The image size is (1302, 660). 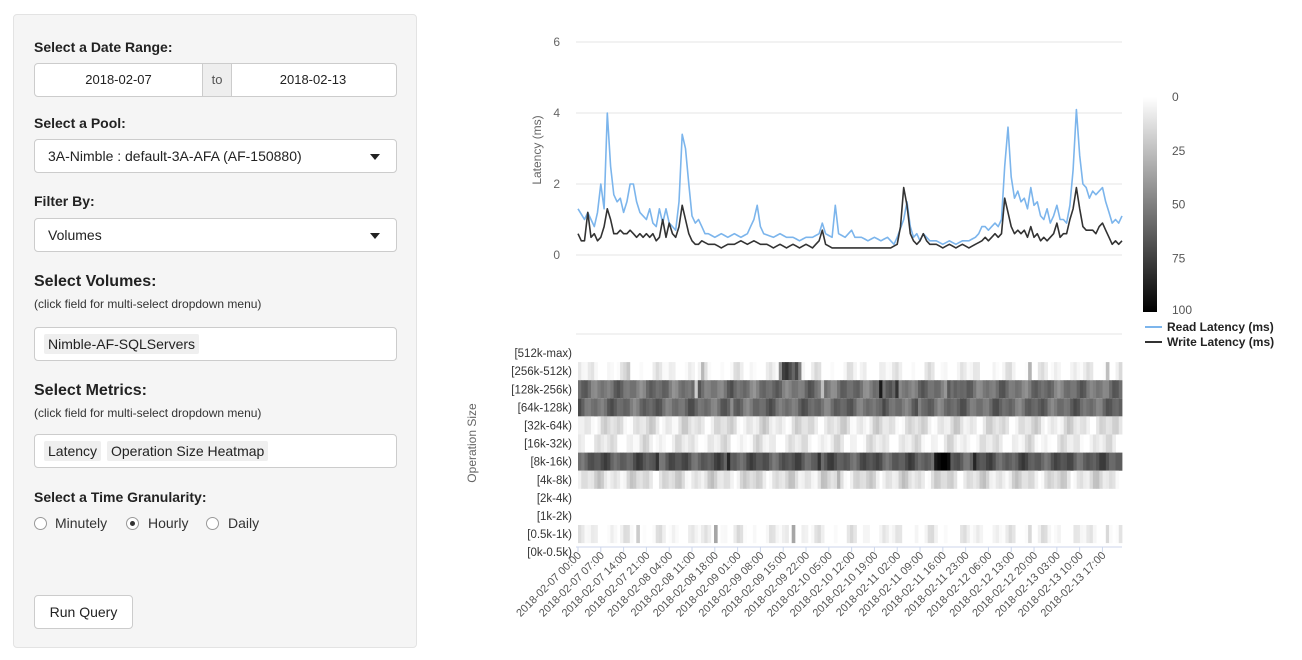 I want to click on filter-select: Volumes, so click(x=215, y=235).